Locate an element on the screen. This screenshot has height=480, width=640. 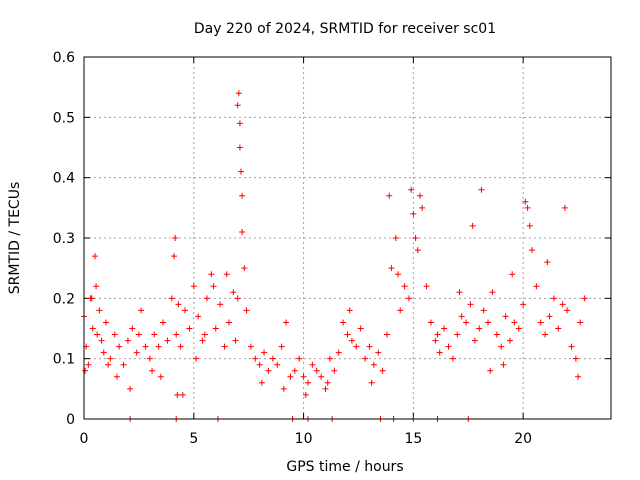
y-tick-label: 0.6 is located at coordinates (64, 58).